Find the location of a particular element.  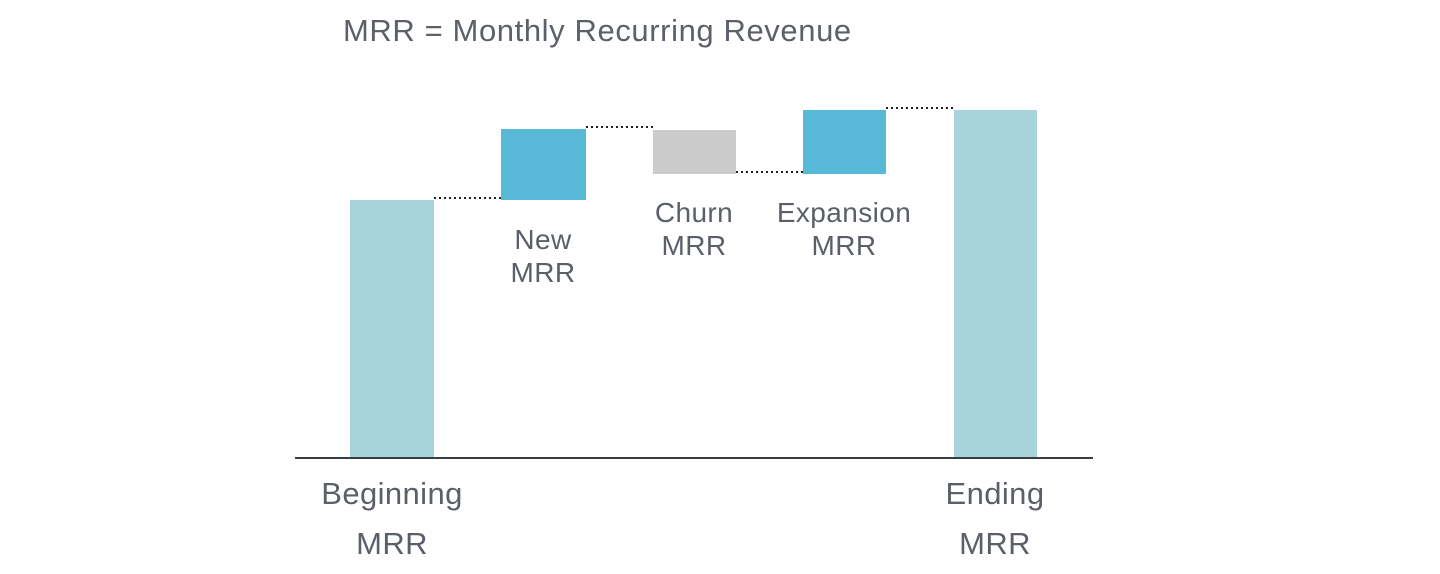

label-churn-mrr: Churn MRR is located at coordinates (694, 229).